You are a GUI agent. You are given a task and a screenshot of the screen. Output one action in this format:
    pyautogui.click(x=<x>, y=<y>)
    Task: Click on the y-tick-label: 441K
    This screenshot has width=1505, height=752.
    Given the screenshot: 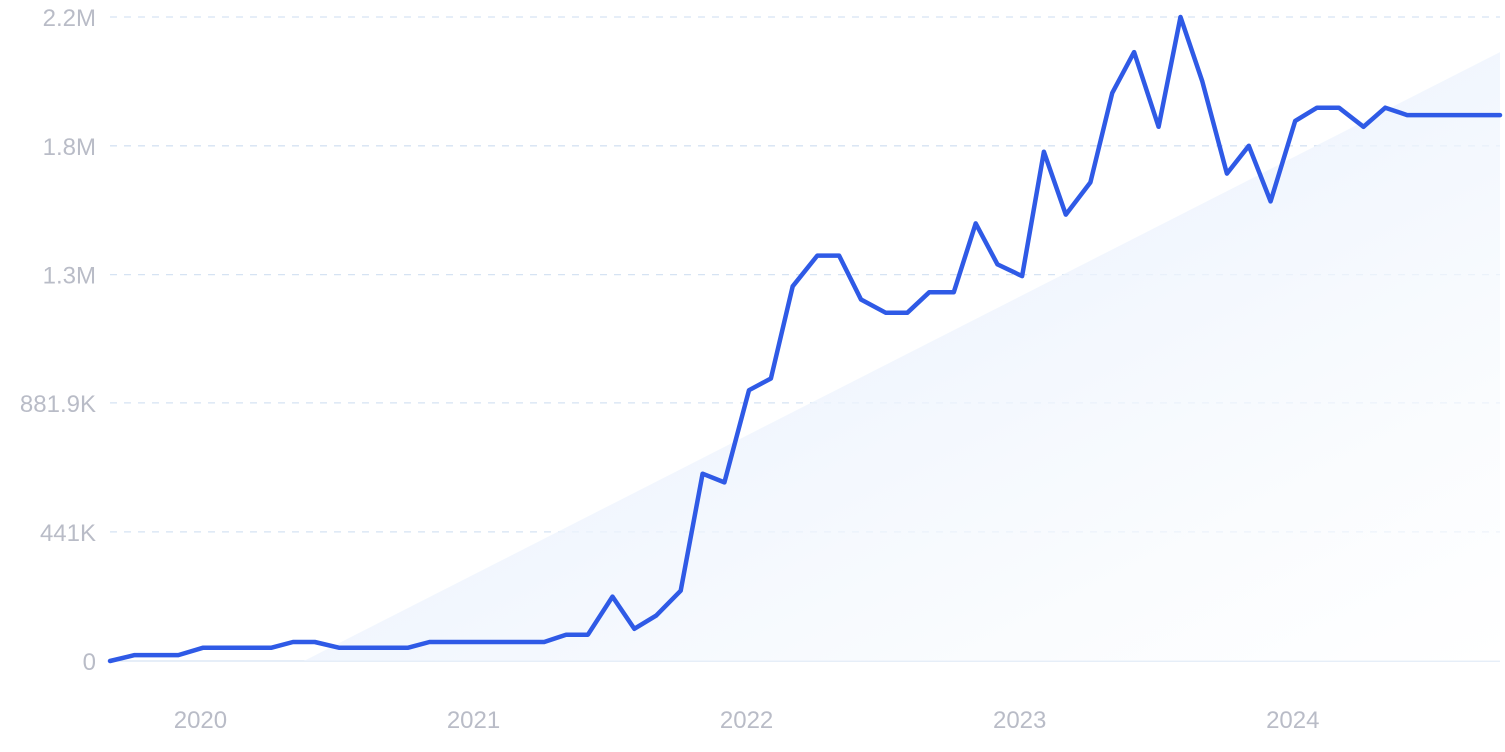 What is the action you would take?
    pyautogui.click(x=68, y=533)
    